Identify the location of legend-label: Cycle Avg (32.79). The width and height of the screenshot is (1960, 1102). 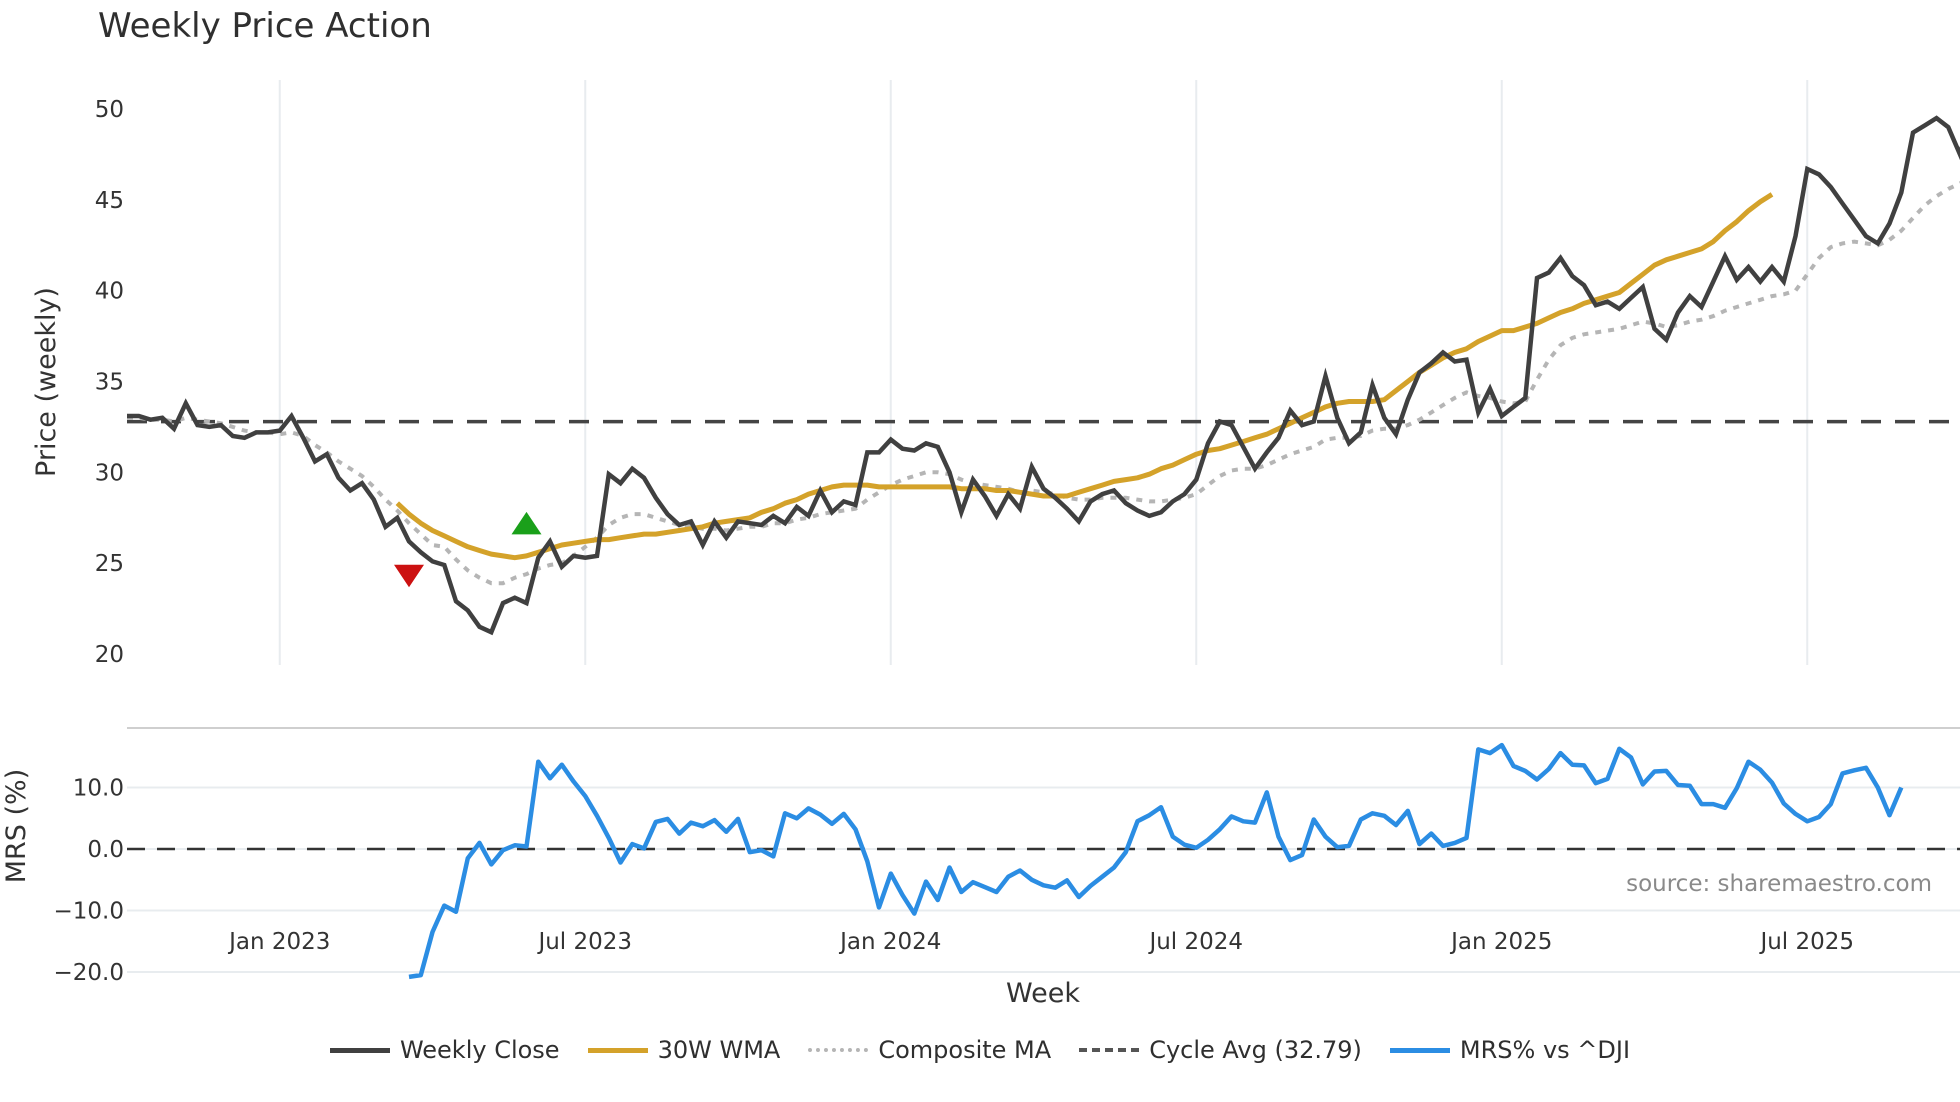
(1255, 1050).